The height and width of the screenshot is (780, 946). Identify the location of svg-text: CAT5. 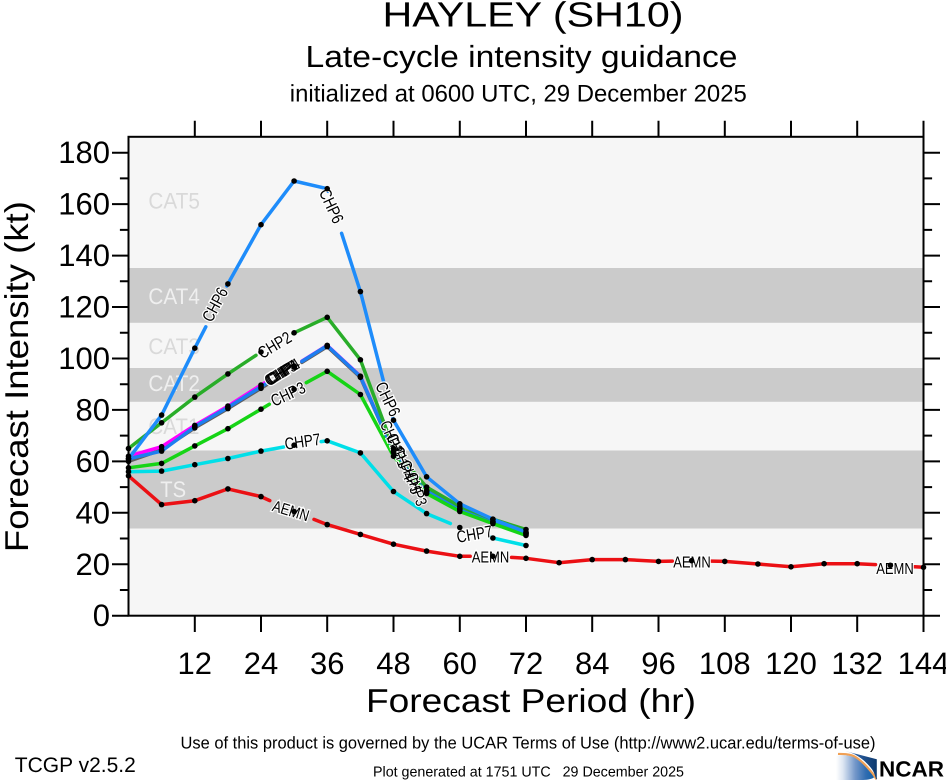
(174, 201).